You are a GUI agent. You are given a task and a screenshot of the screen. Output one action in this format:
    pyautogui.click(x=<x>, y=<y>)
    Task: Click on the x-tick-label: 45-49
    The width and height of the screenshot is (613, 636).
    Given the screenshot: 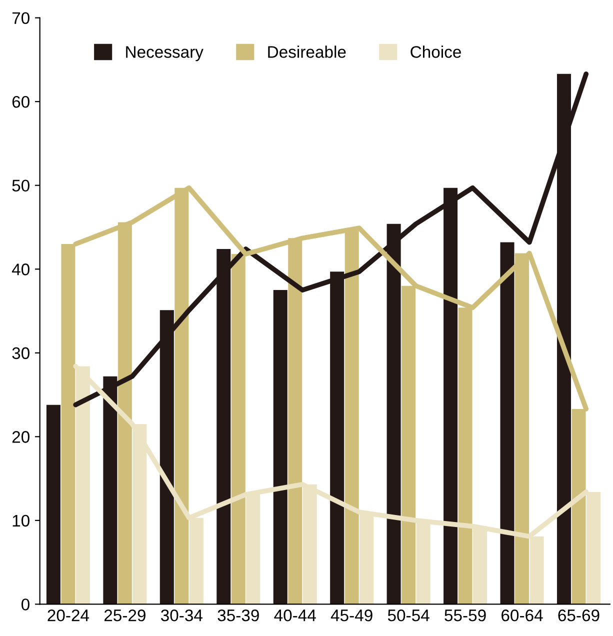 What is the action you would take?
    pyautogui.click(x=351, y=616)
    